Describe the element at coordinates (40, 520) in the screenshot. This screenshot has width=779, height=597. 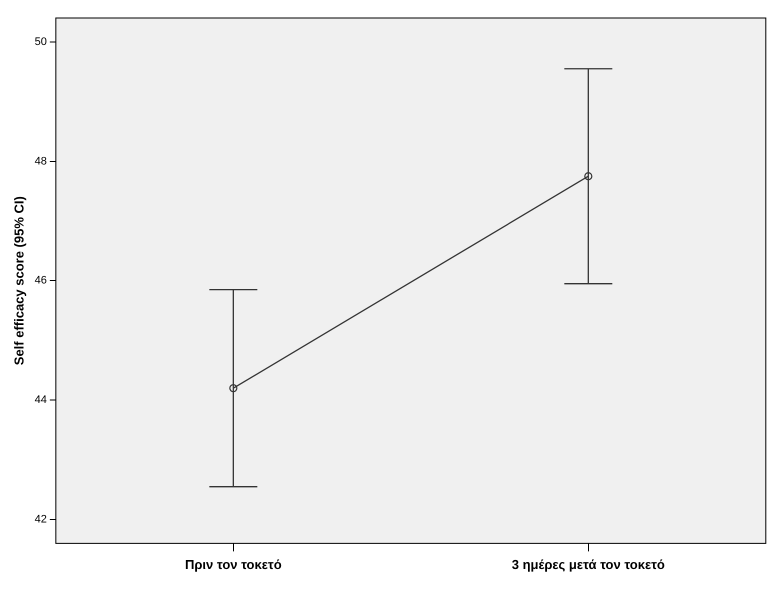
I see `y-tick-label: 42` at that location.